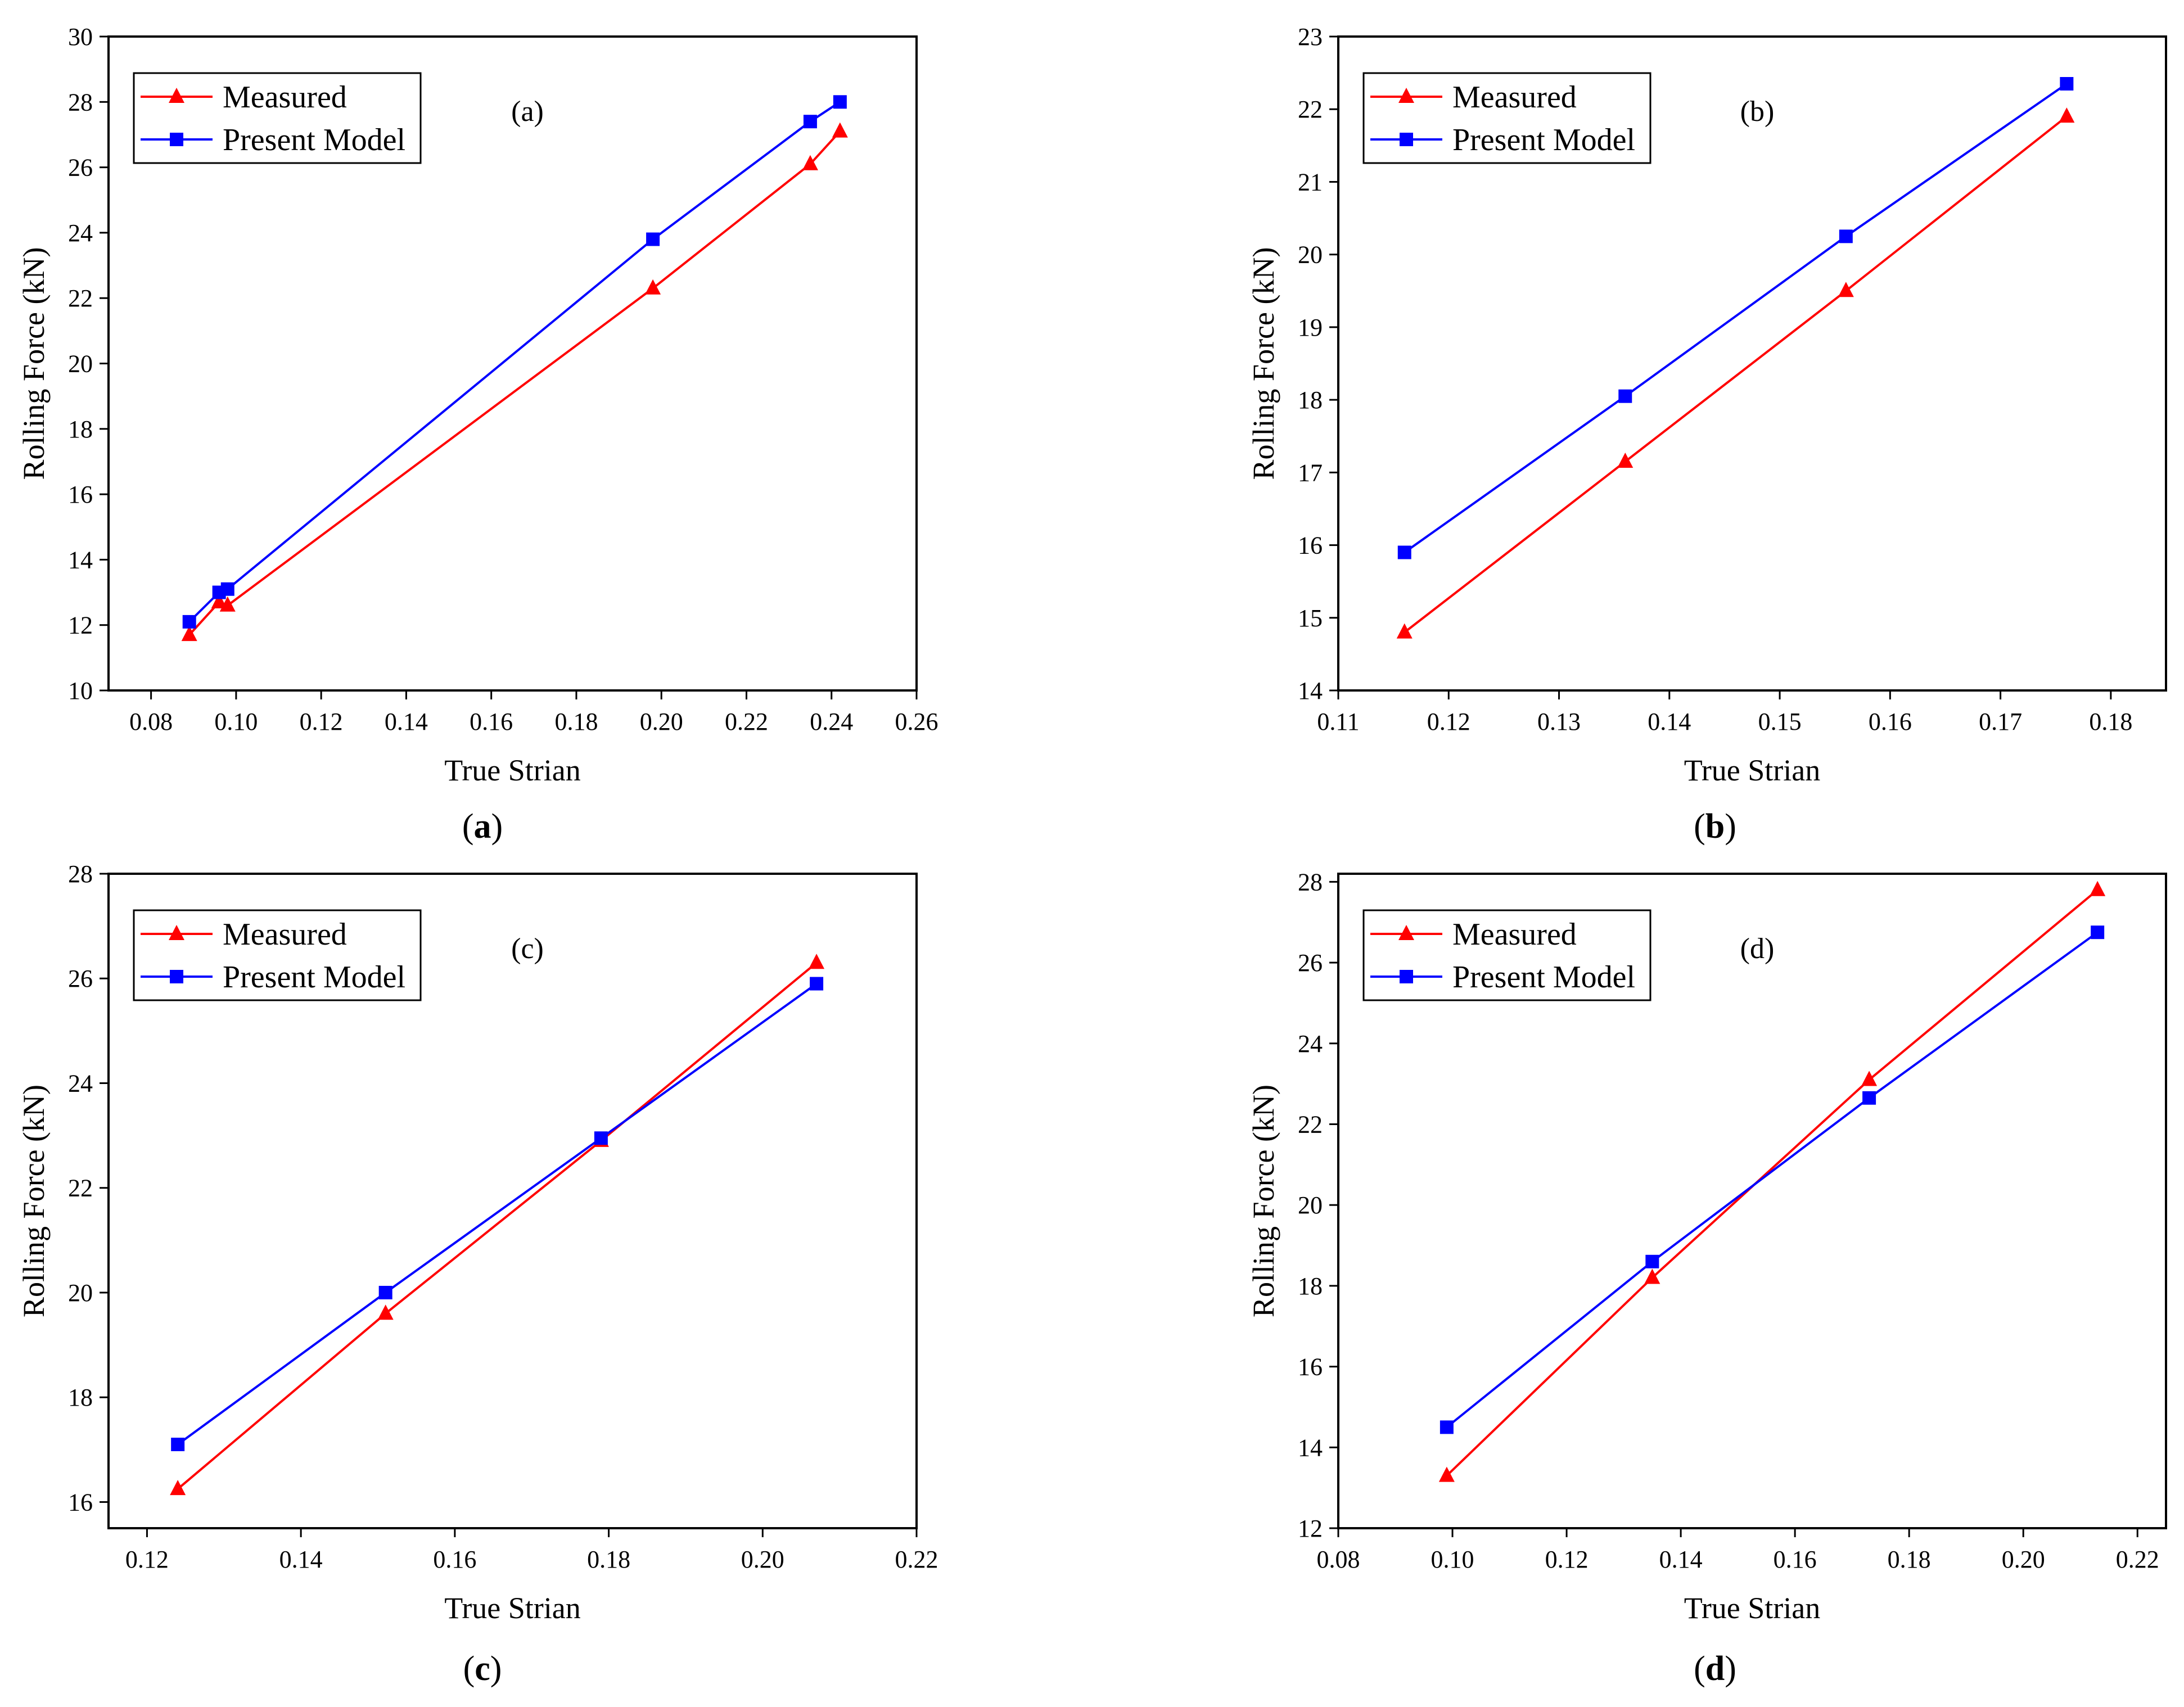 This screenshot has height=1707, width=2184. What do you see at coordinates (1715, 1669) in the screenshot?
I see `caption-letter: d` at bounding box center [1715, 1669].